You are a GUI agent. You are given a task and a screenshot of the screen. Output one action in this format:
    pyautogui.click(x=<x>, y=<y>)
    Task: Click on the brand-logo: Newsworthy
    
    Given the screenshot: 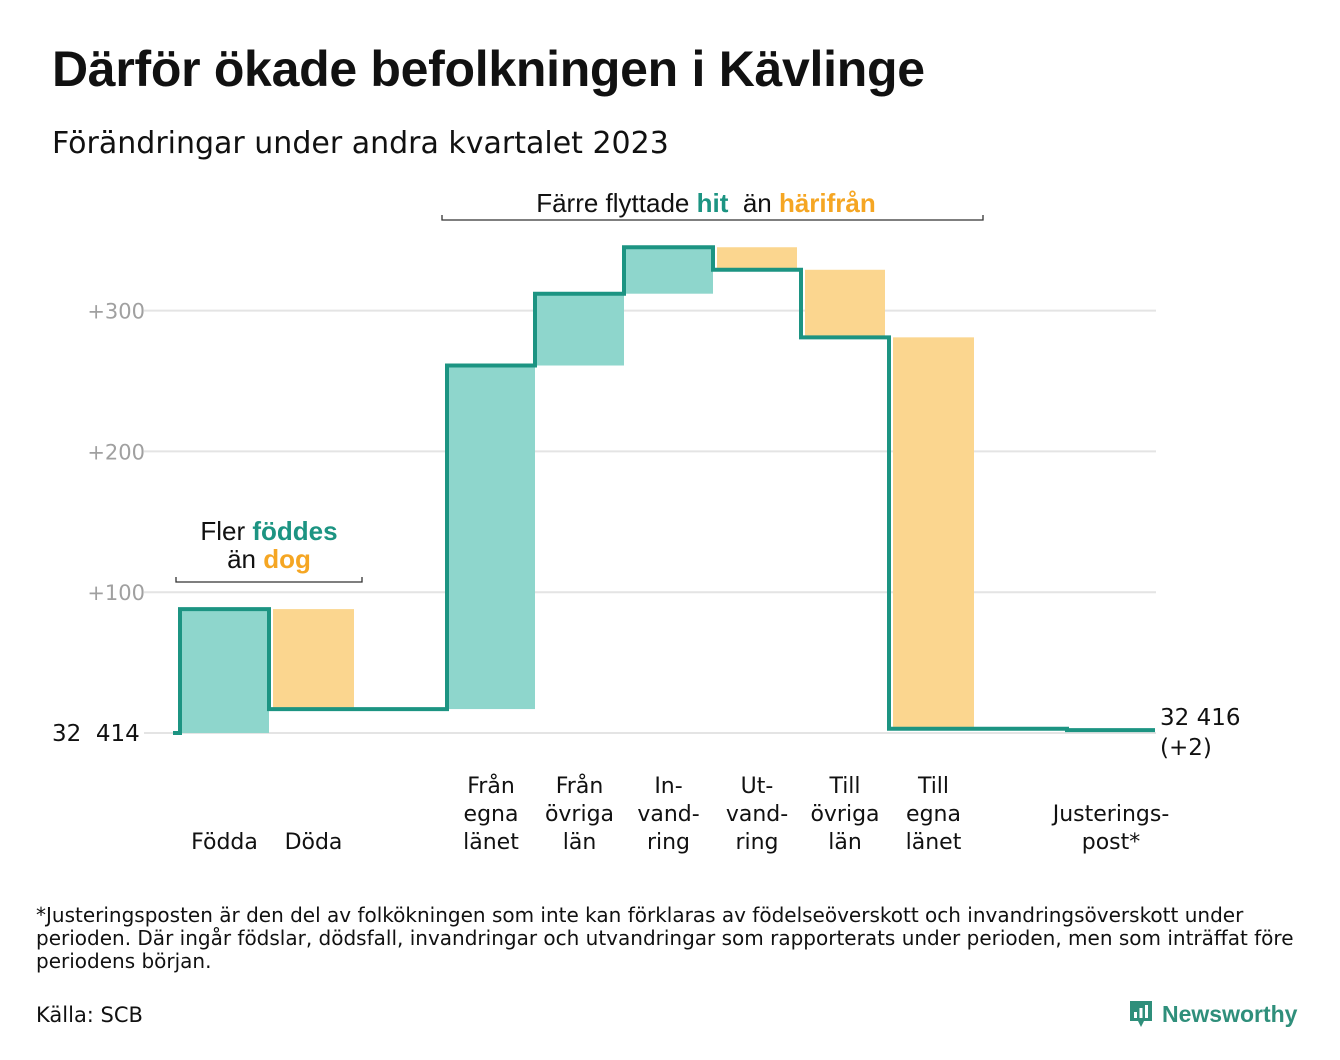 What is the action you would take?
    pyautogui.click(x=1212, y=1014)
    